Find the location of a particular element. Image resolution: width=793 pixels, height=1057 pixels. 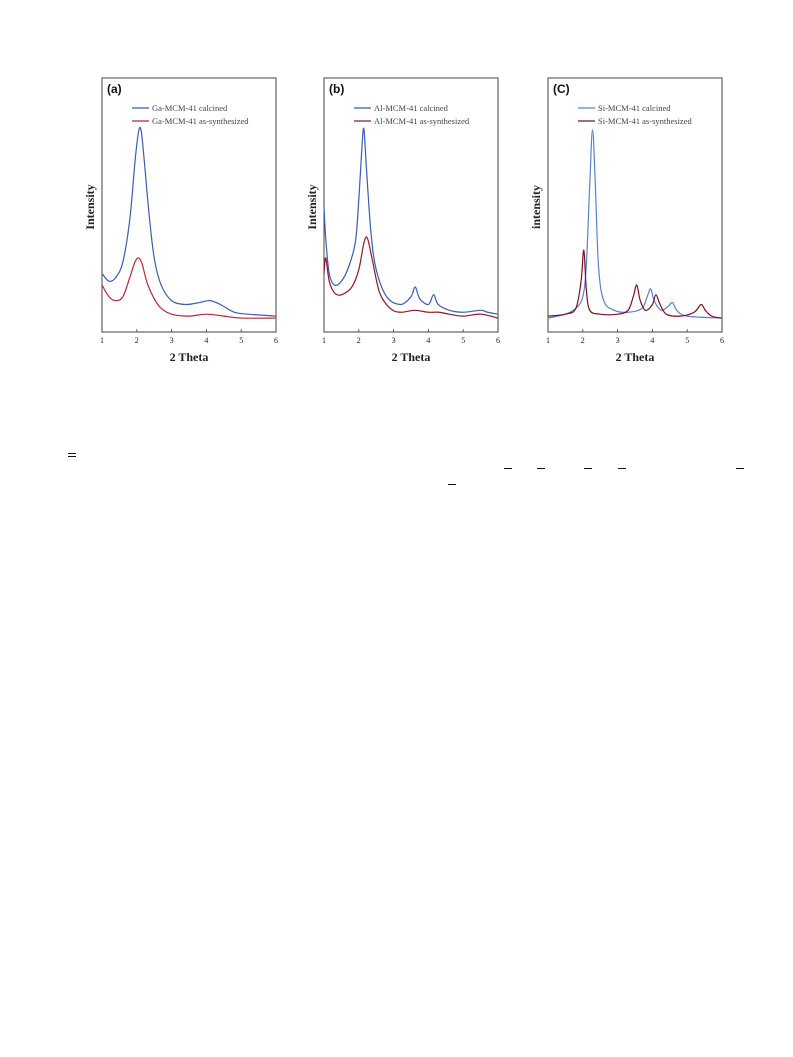

legend-entry: Ga-MCM-41 calcined is located at coordinates (190, 108).